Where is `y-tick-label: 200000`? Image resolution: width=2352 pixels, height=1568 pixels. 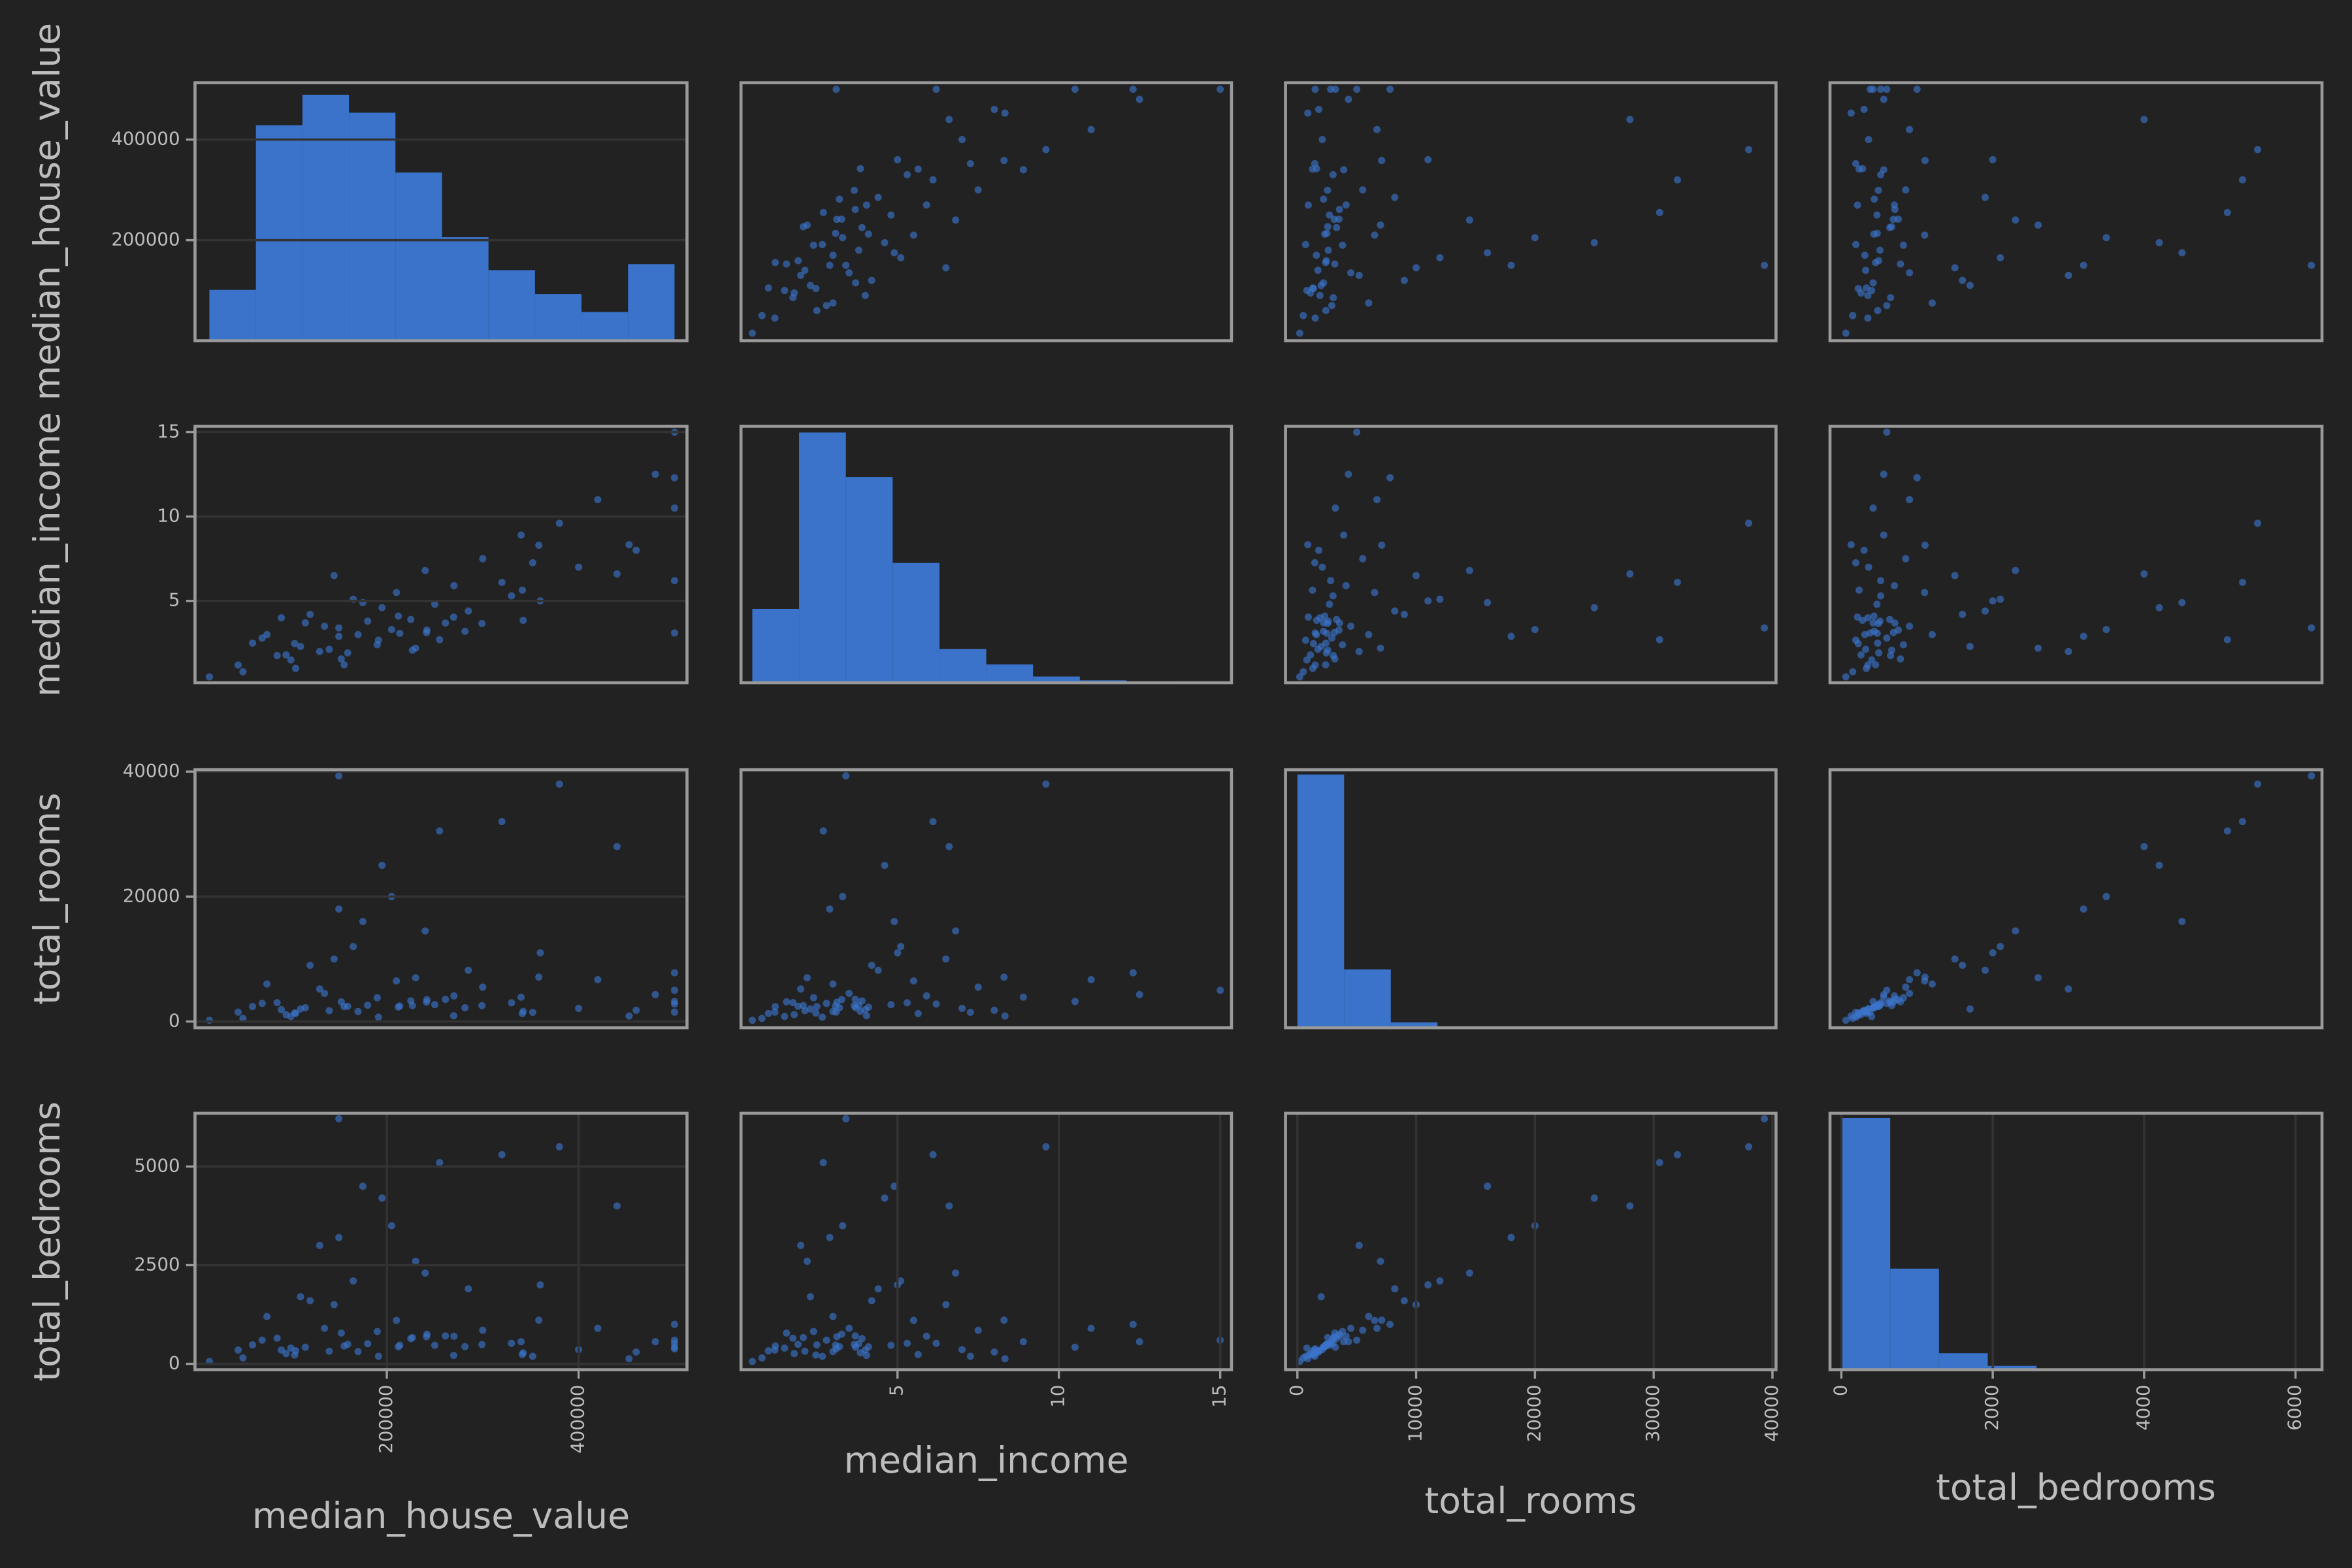 y-tick-label: 200000 is located at coordinates (145, 239).